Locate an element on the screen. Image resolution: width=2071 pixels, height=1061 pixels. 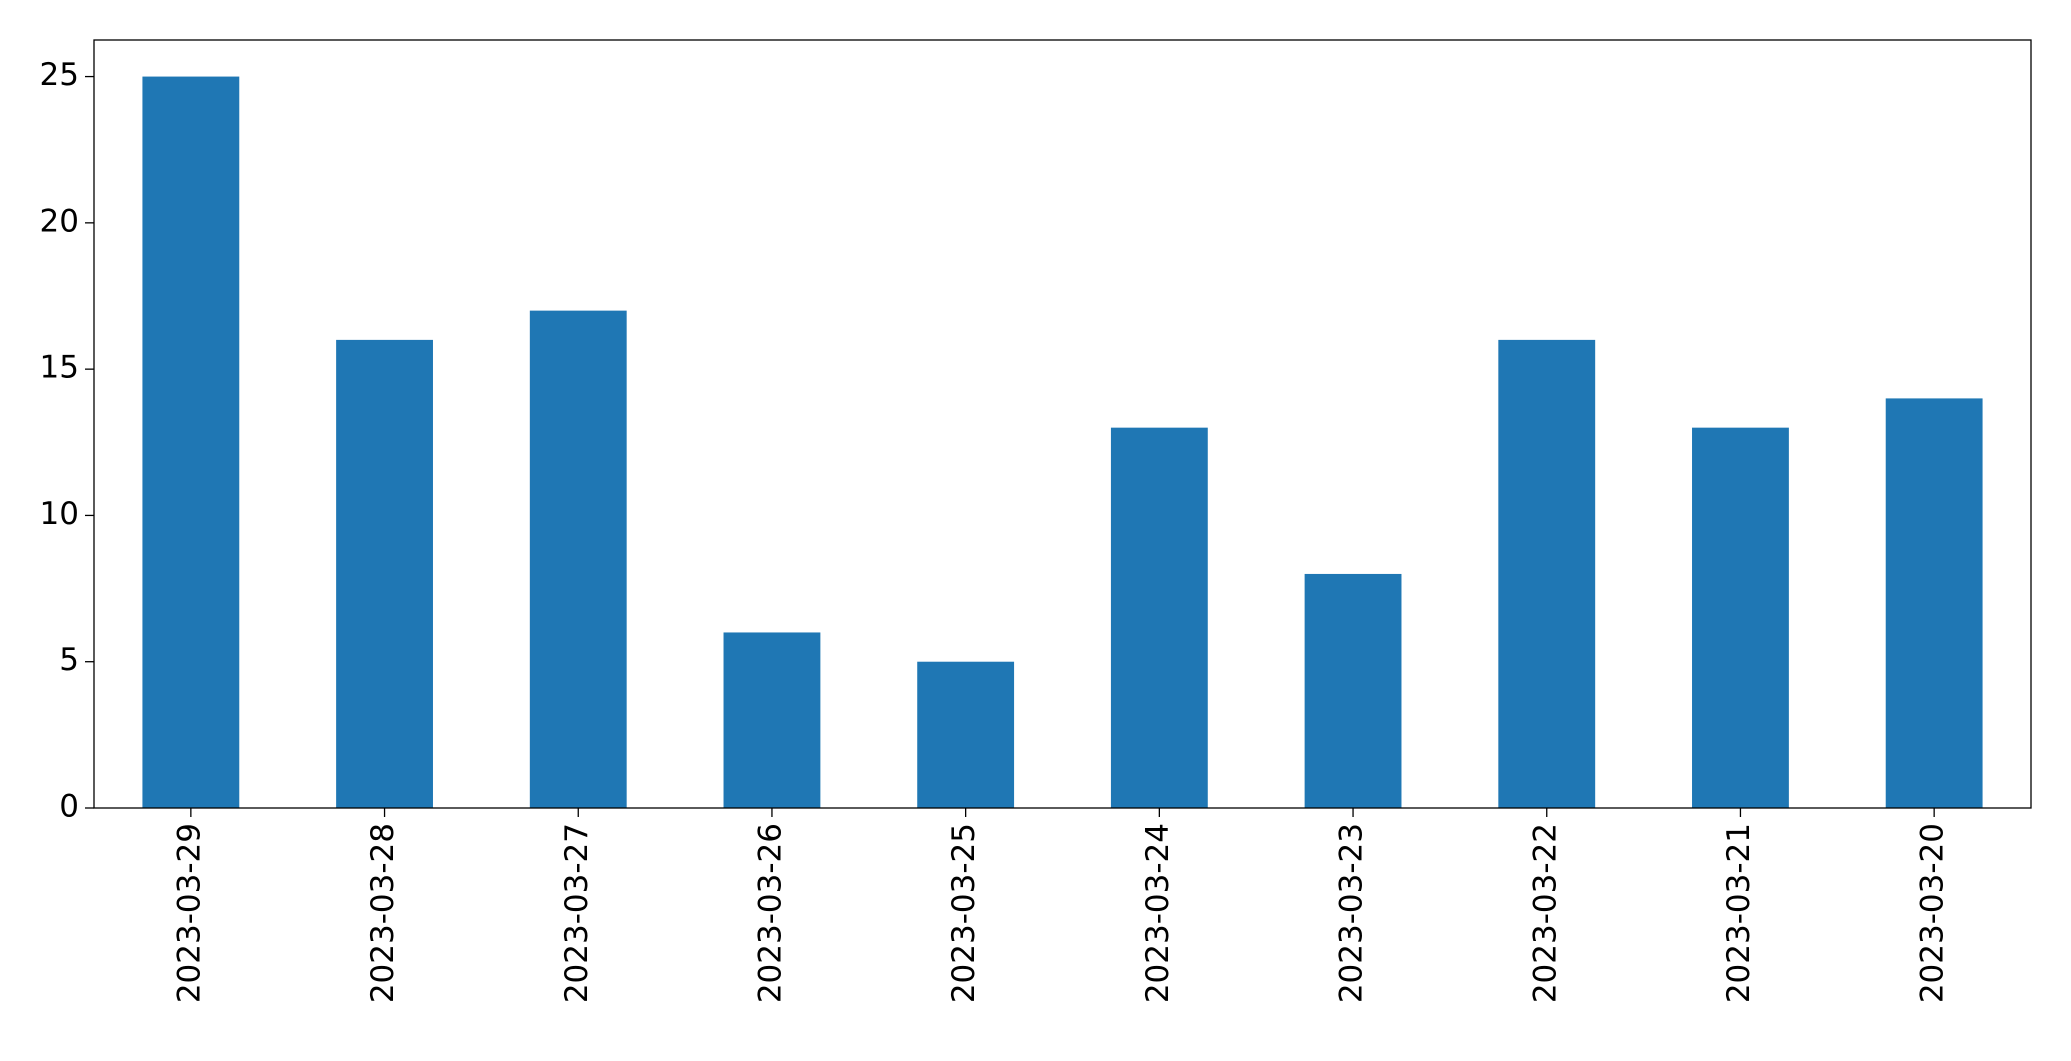
x-tick-label: 2023-03-20 is located at coordinates (1933, 913).